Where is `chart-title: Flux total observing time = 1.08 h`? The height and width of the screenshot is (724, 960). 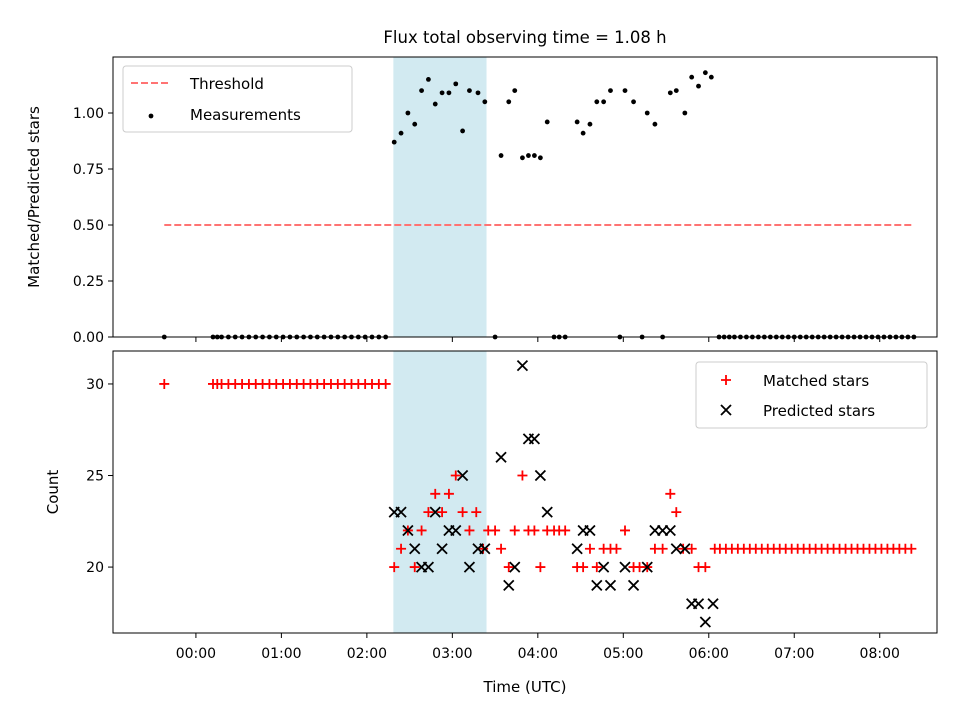 chart-title: Flux total observing time = 1.08 h is located at coordinates (524, 37).